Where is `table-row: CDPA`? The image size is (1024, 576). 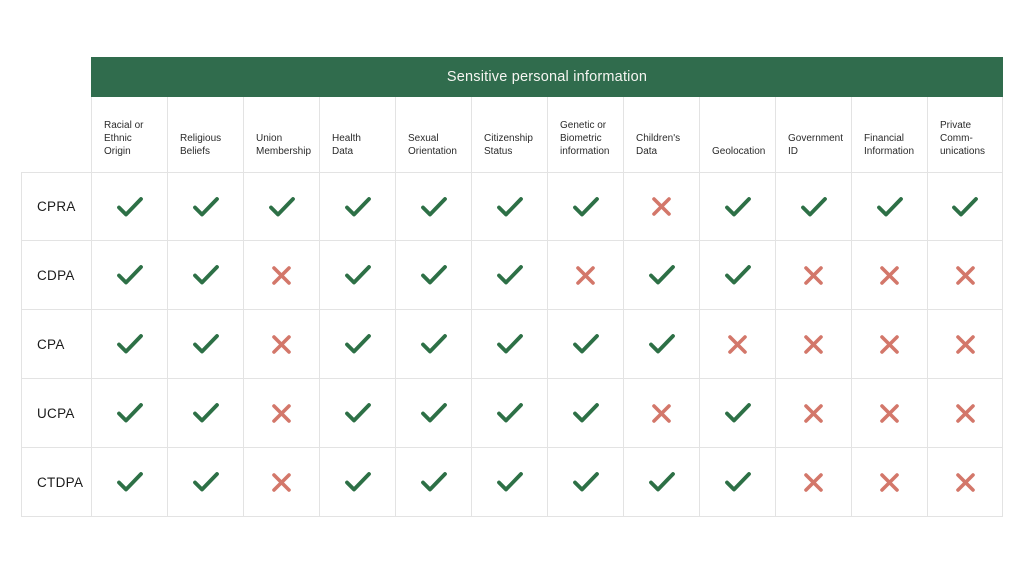
table-row: CDPA is located at coordinates (512, 275).